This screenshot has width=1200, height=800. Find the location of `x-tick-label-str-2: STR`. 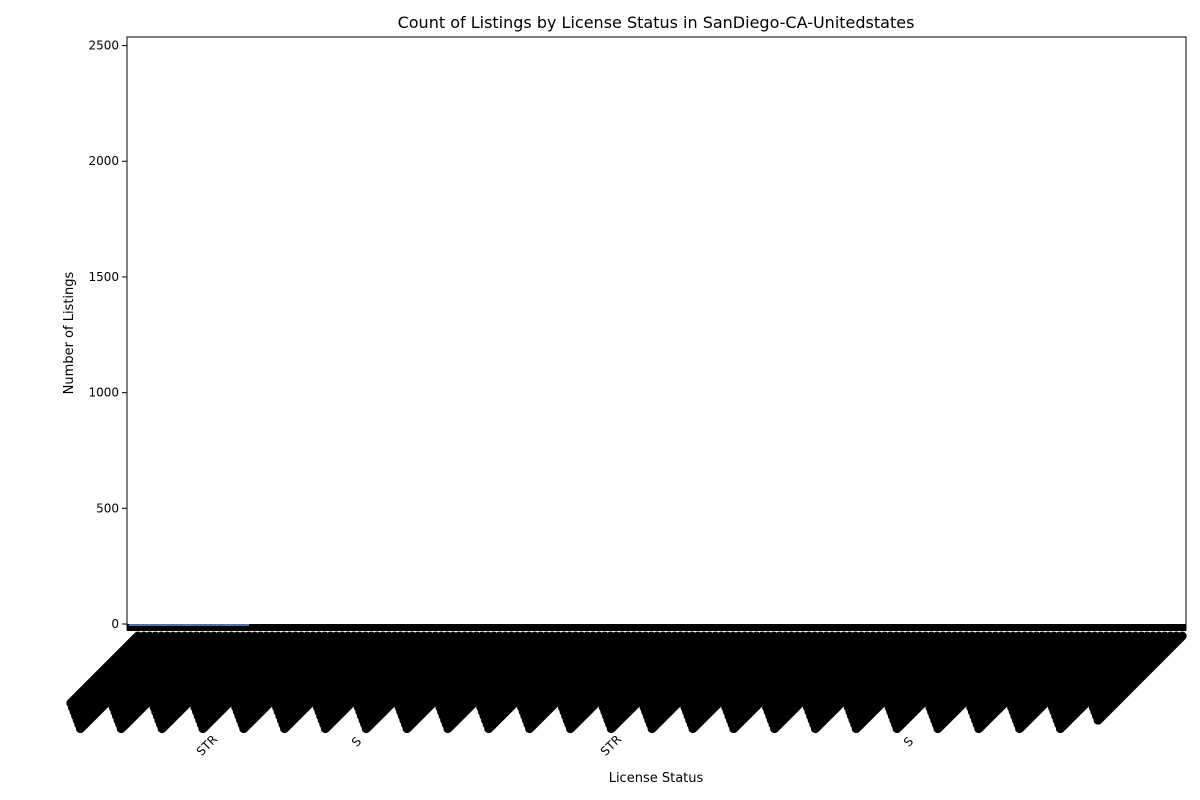

x-tick-label-str-2: STR is located at coordinates (611, 745).